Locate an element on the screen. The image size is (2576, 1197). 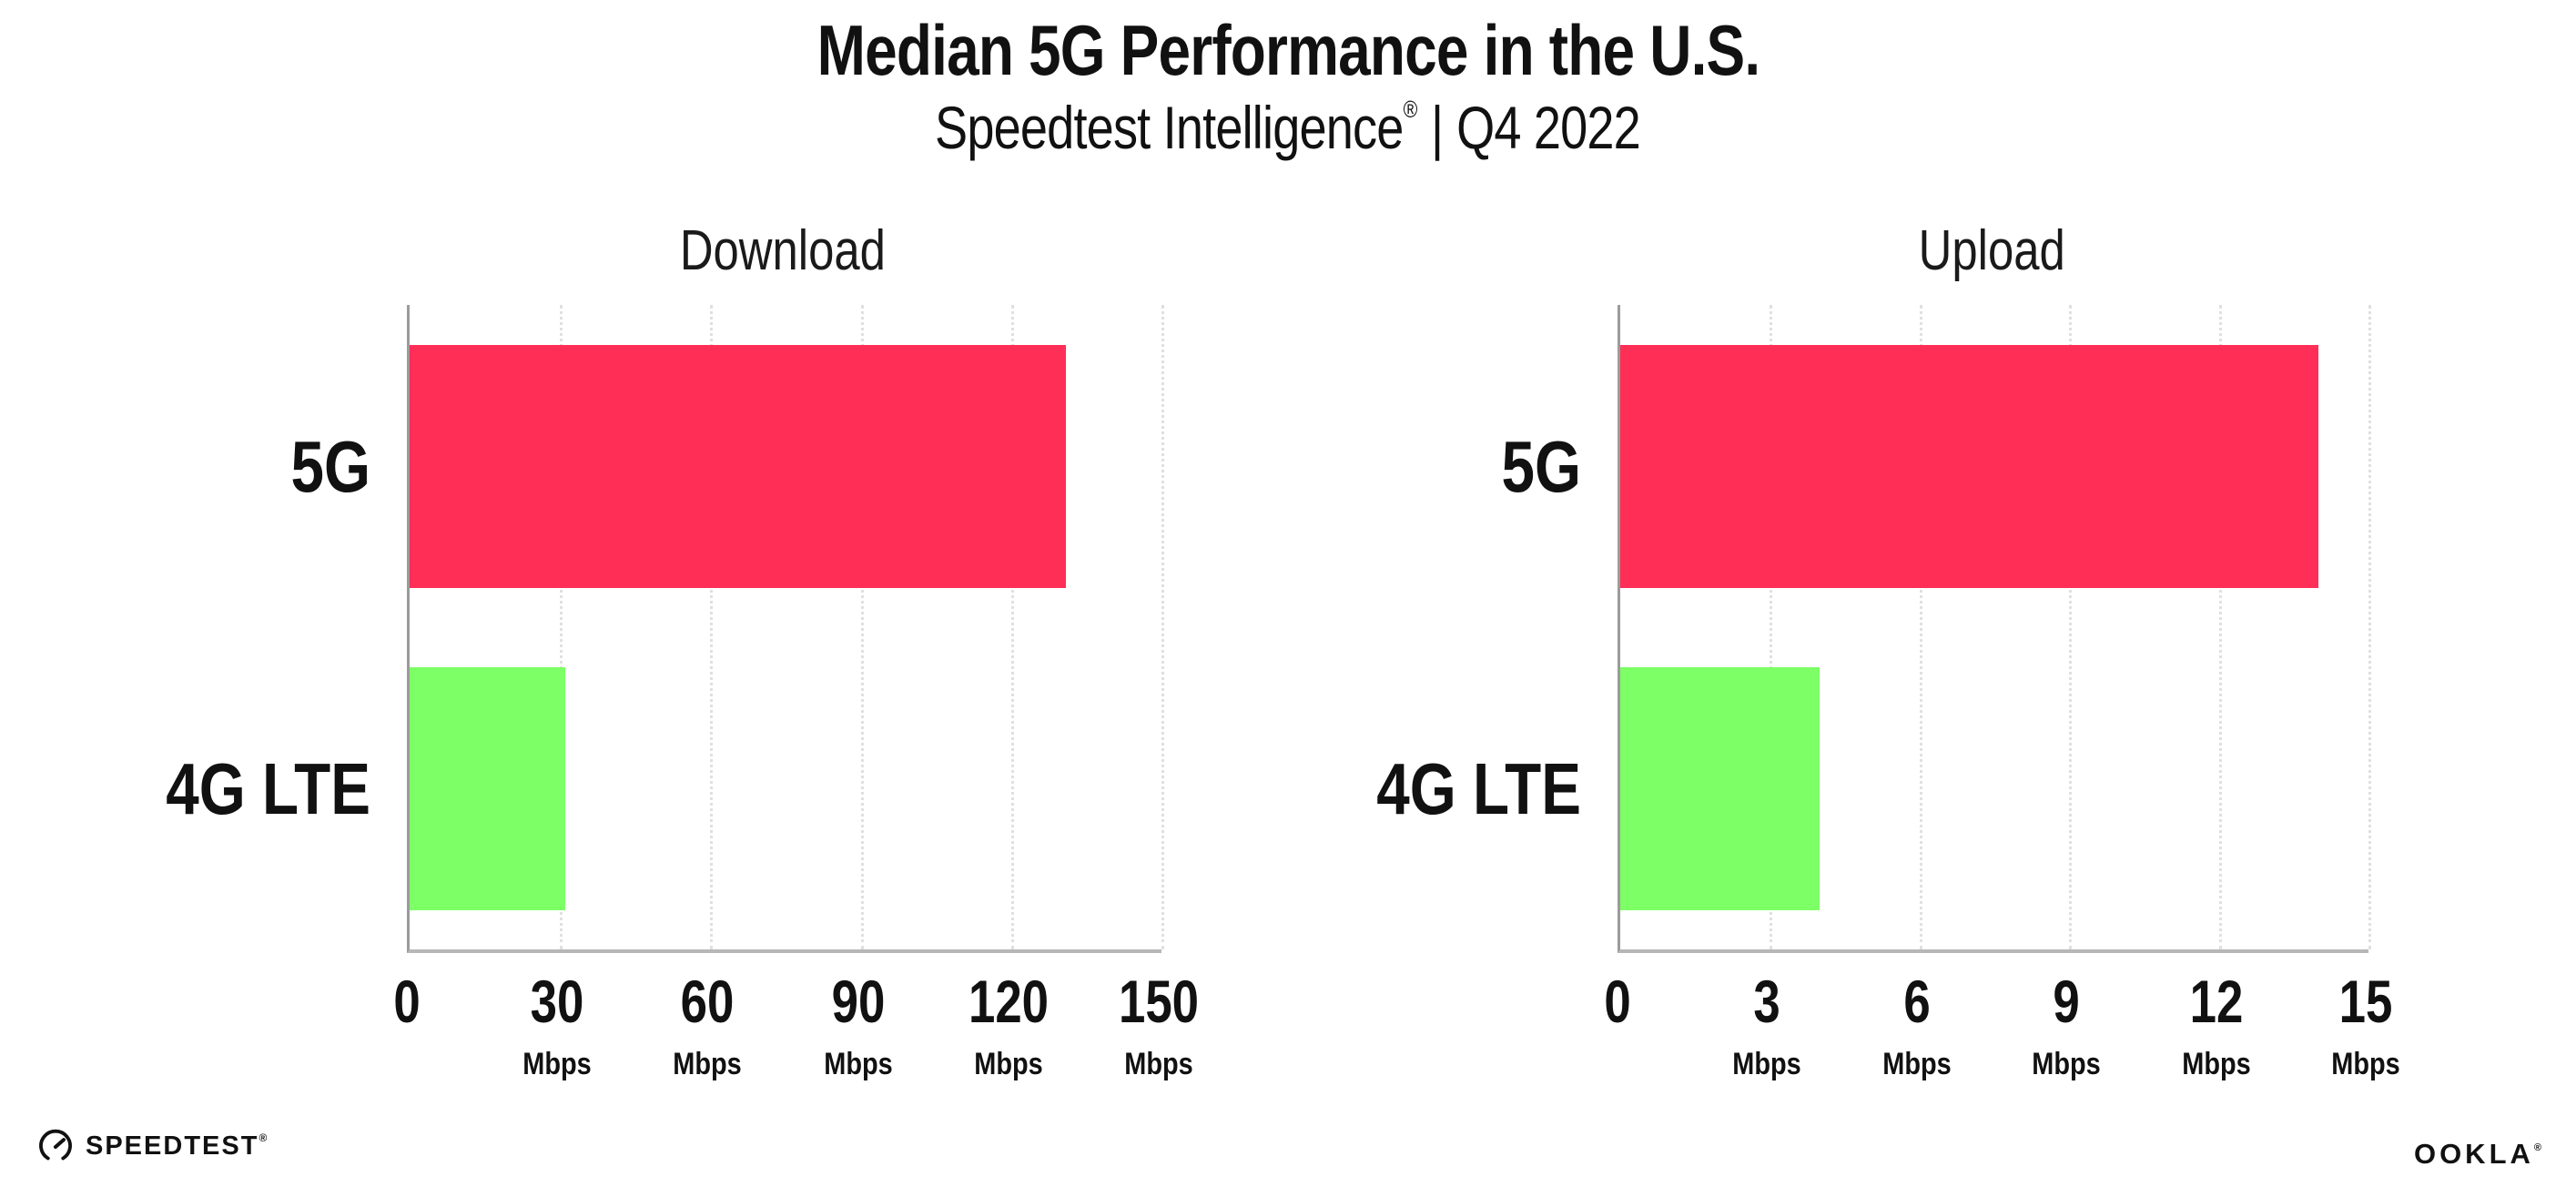
tick-label: 9 is located at coordinates (2066, 1002).